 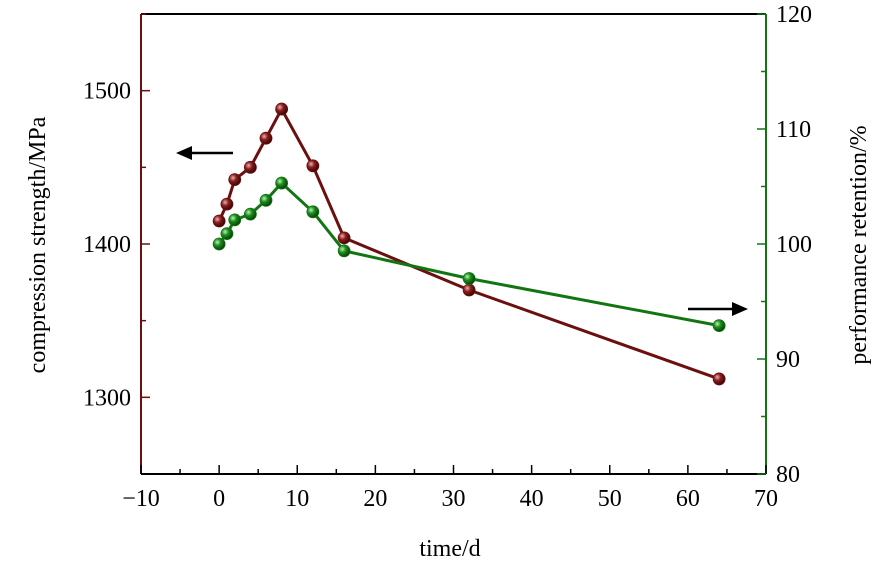 What do you see at coordinates (107, 92) in the screenshot?
I see `y-left-tick-label: 1500` at bounding box center [107, 92].